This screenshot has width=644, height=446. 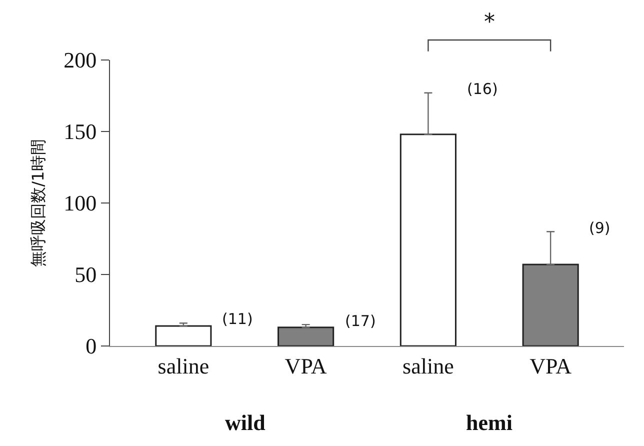 I want to click on text: hemi, so click(x=489, y=422).